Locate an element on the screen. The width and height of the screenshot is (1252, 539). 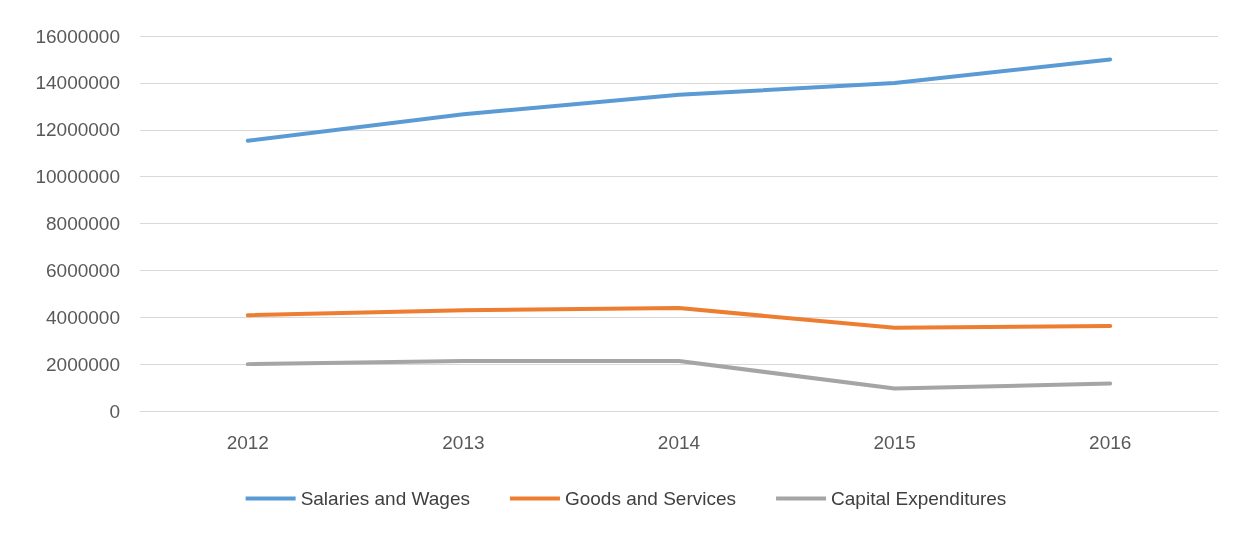
legend-label: Salaries and Wages is located at coordinates (385, 498).